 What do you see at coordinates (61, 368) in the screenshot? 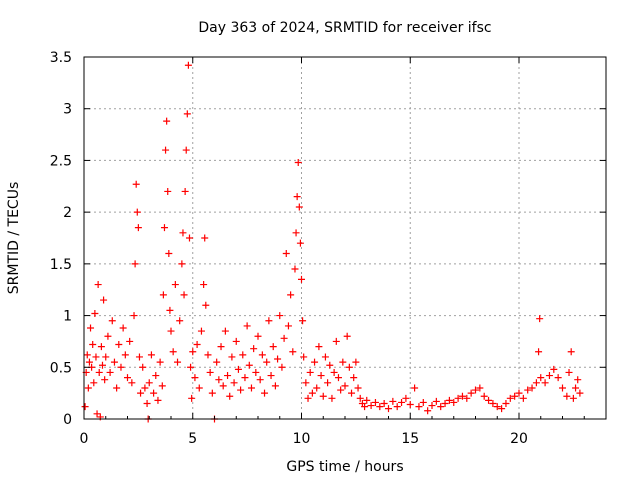
I see `y-tick-label: 0.5` at bounding box center [61, 368].